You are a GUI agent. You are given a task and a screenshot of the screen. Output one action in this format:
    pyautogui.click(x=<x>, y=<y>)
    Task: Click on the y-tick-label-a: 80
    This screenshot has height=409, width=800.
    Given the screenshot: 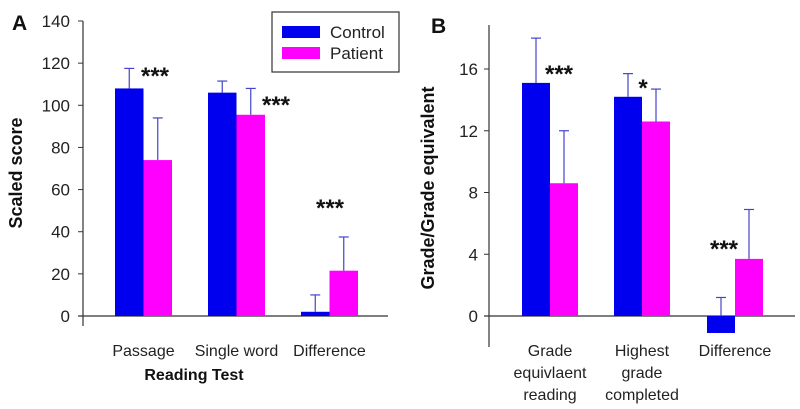 What is the action you would take?
    pyautogui.click(x=60, y=147)
    